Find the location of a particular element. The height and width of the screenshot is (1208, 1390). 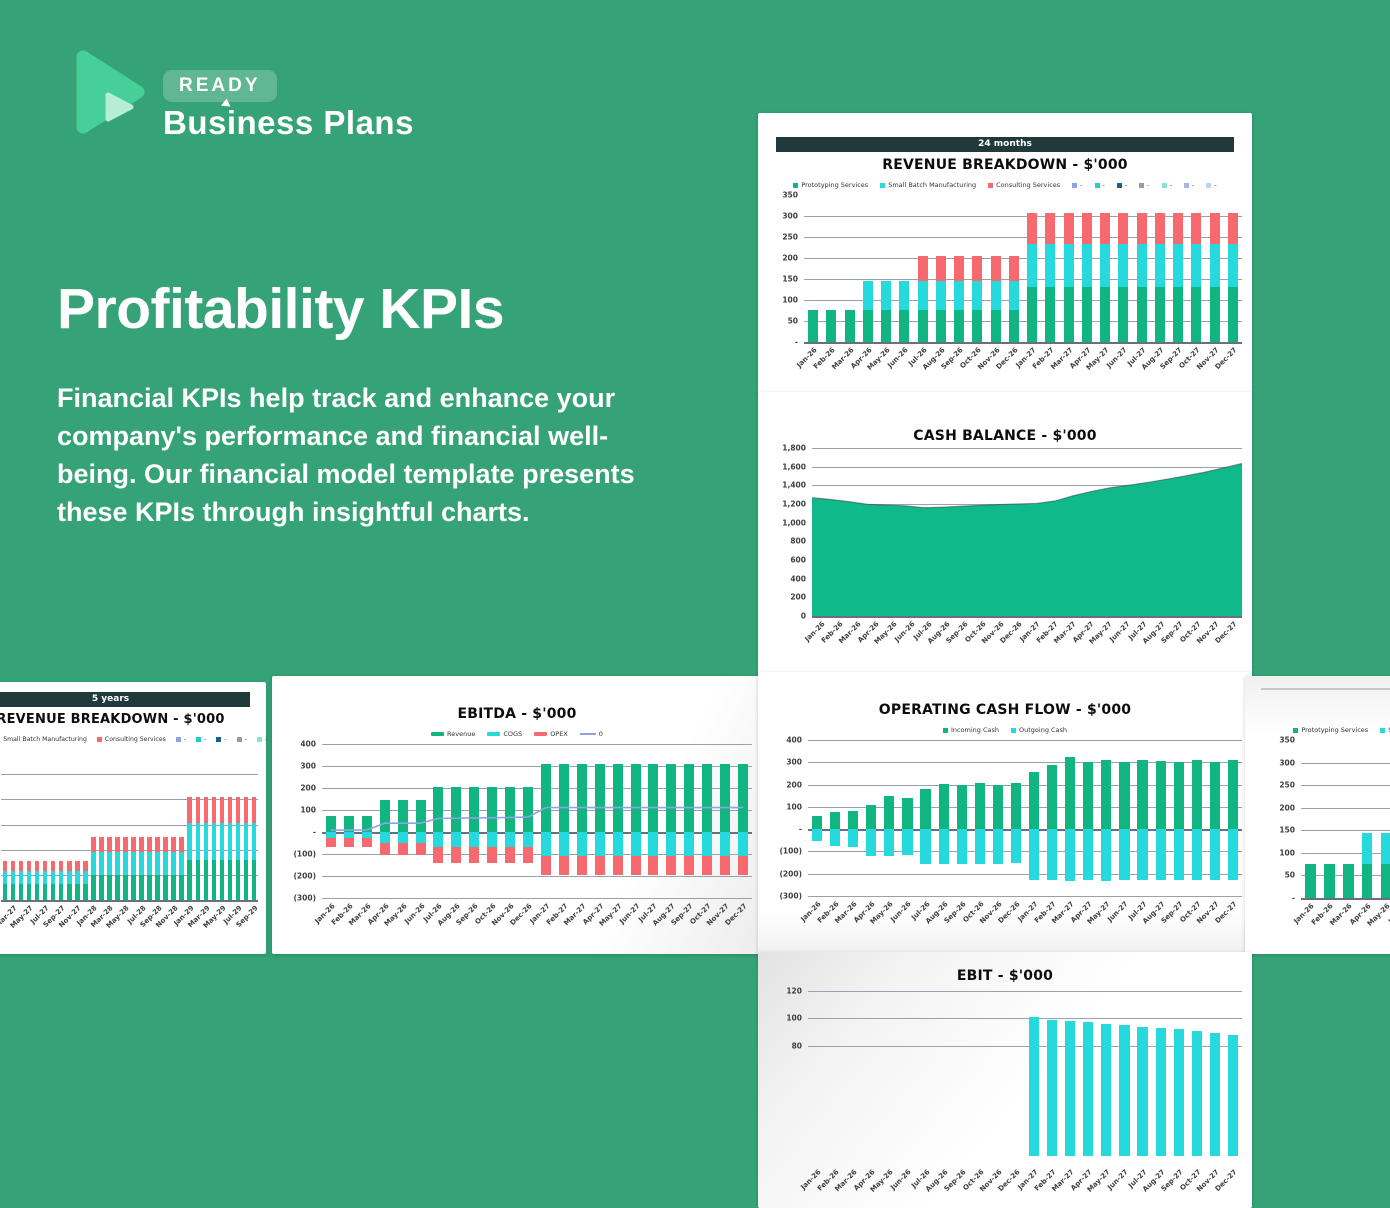

y-tick-label: 120 is located at coordinates (794, 990).